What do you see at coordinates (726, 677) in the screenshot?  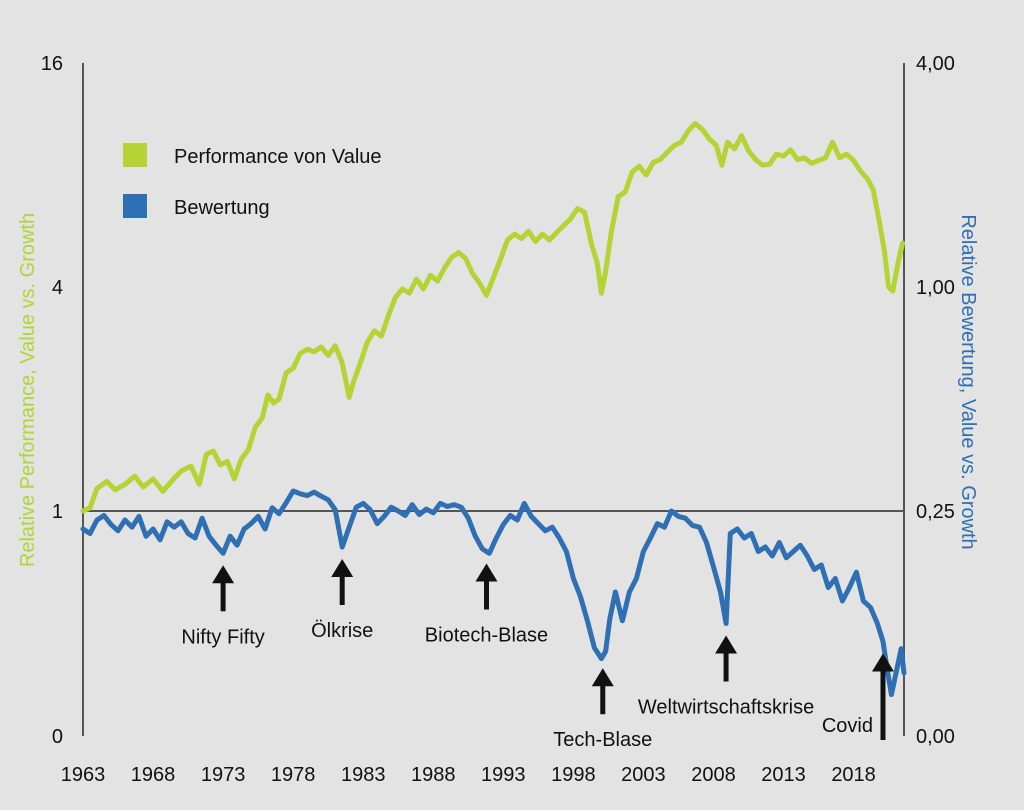 I see `annotation: Weltwirtschaftskrise` at bounding box center [726, 677].